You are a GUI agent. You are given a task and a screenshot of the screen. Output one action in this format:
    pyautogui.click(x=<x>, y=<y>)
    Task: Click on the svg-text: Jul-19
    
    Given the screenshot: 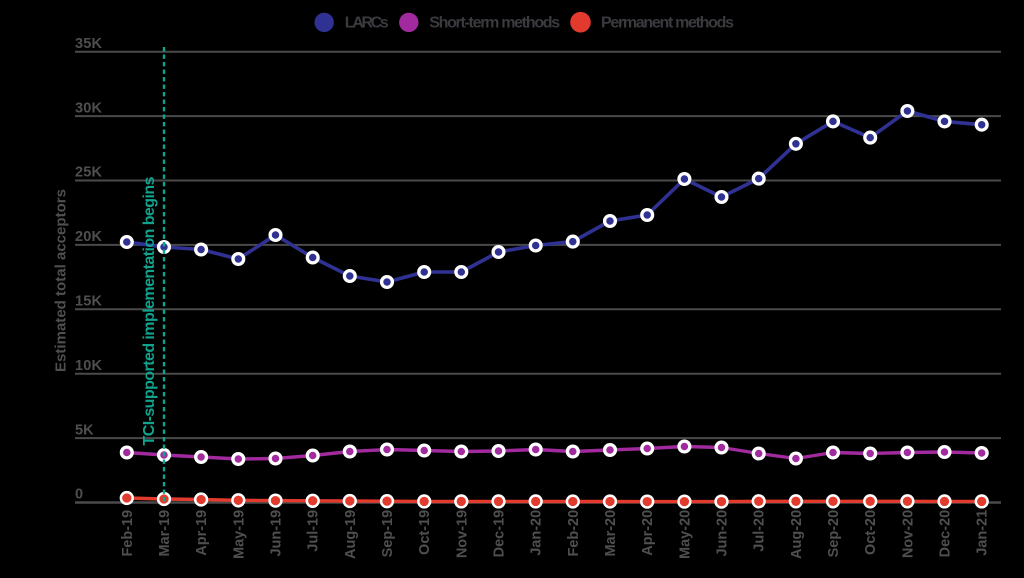 What is the action you would take?
    pyautogui.click(x=314, y=531)
    